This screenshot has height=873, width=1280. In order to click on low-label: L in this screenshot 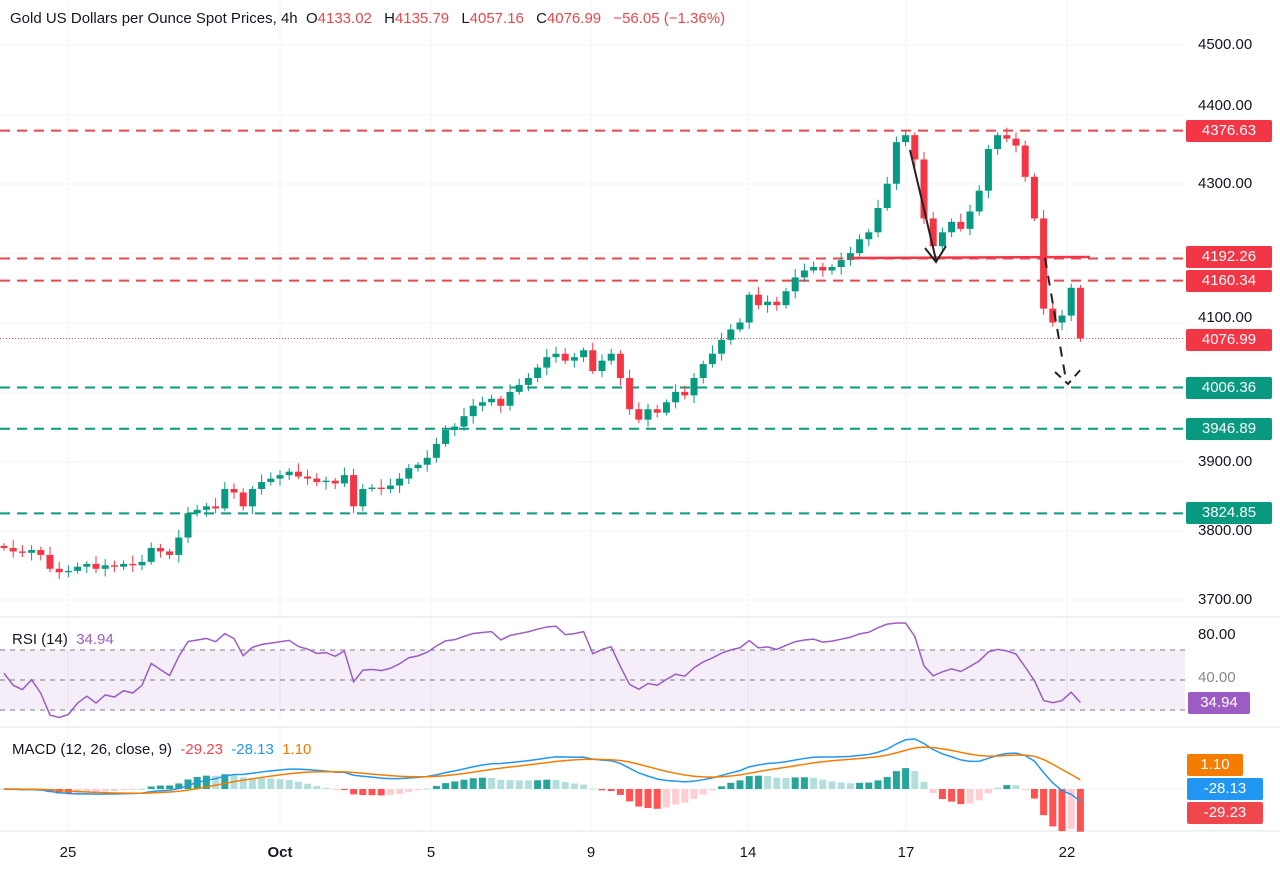, I will do `click(465, 18)`.